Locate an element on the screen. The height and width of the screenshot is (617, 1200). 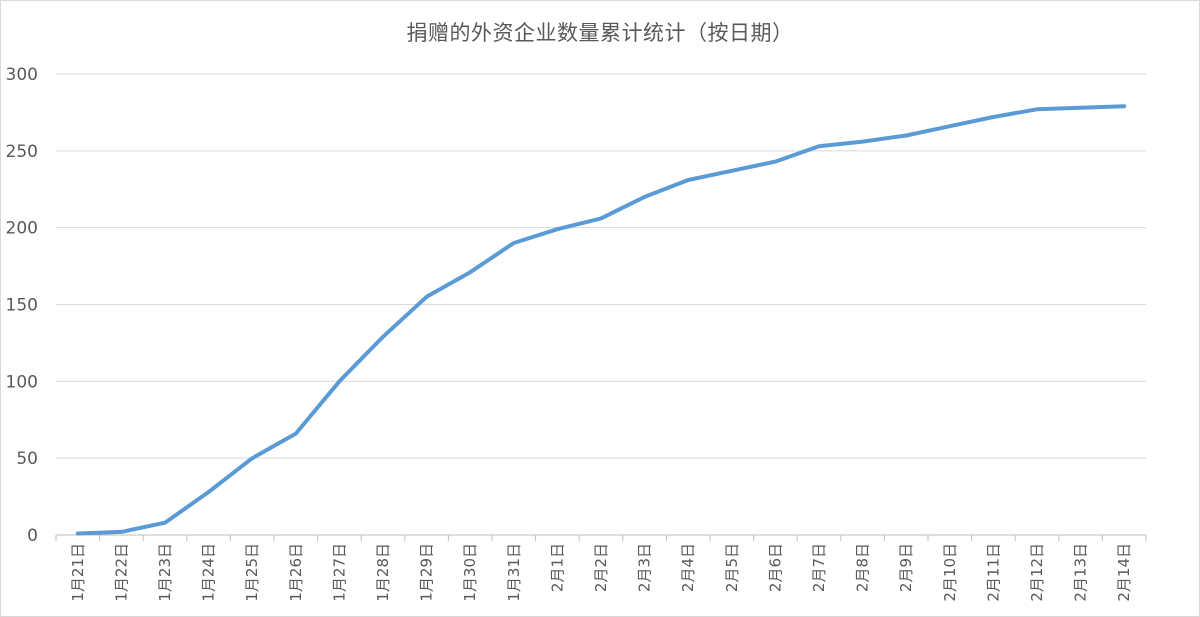
x-tick-label: 1月27日 is located at coordinates (339, 572).